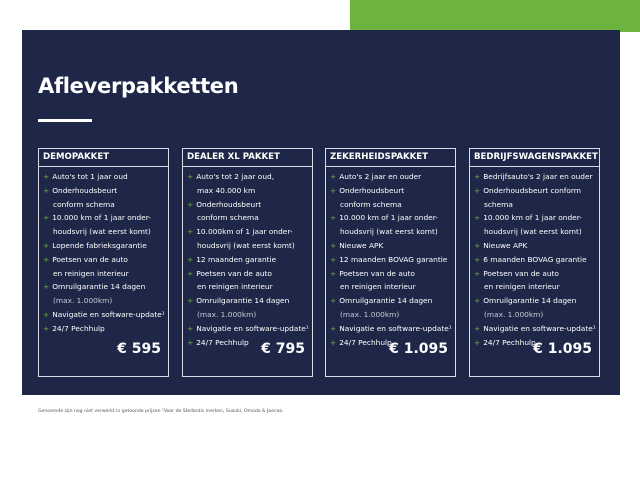 This screenshot has height=480, width=640. I want to click on feature-line: max 40.000 km, so click(226, 190).